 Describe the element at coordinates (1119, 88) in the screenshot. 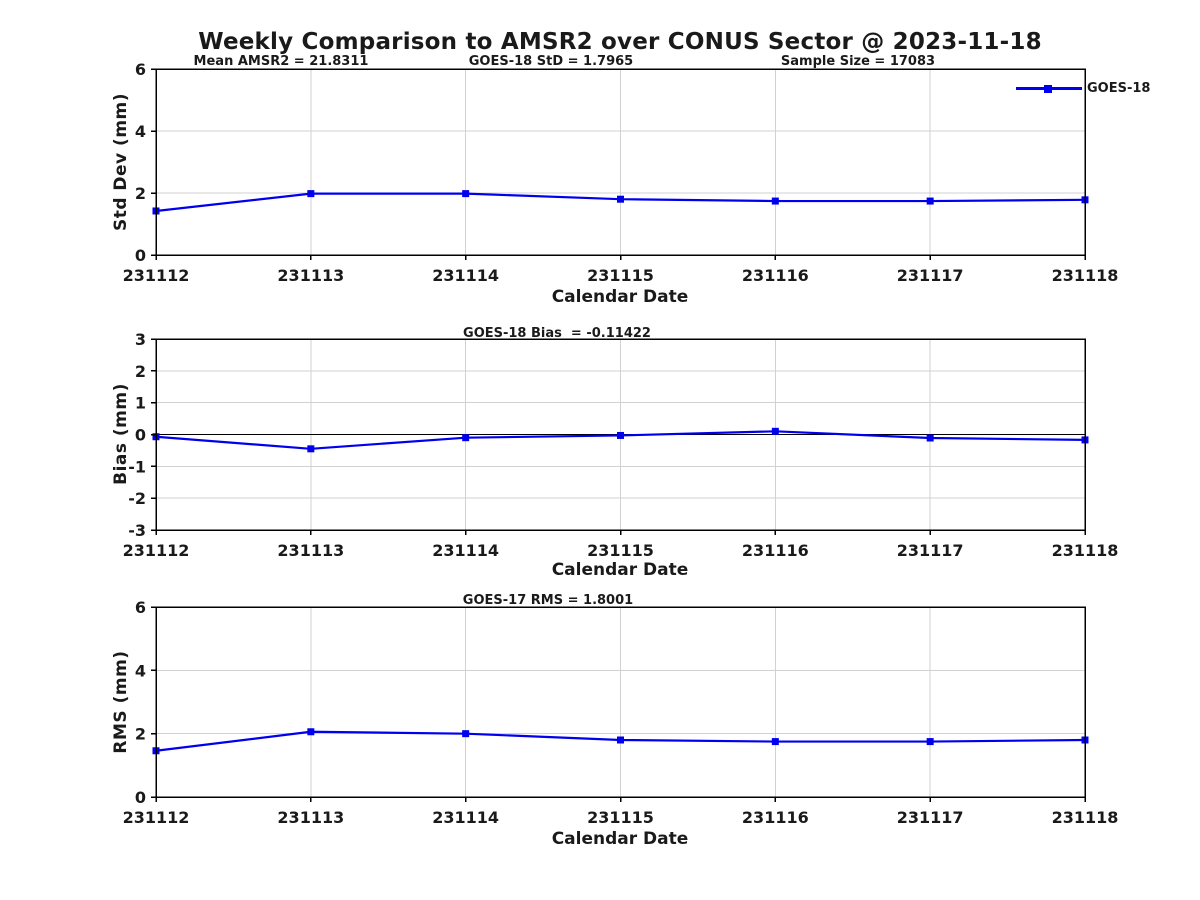

I see `legend-label: GOES-18` at that location.